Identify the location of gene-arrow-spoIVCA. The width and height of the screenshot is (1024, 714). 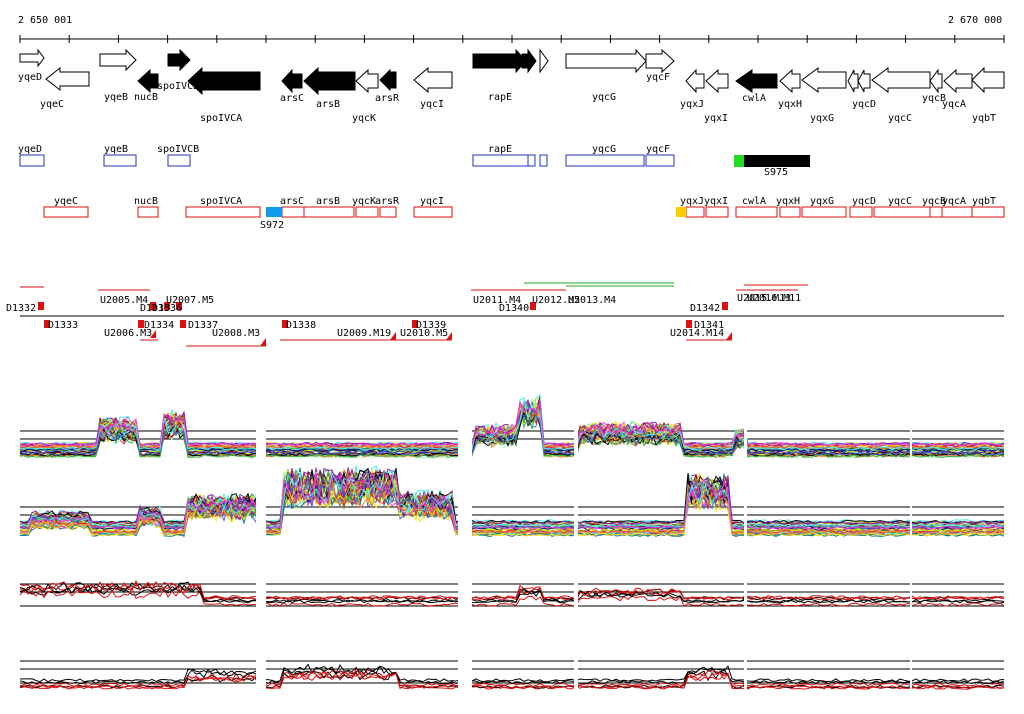
(224, 81).